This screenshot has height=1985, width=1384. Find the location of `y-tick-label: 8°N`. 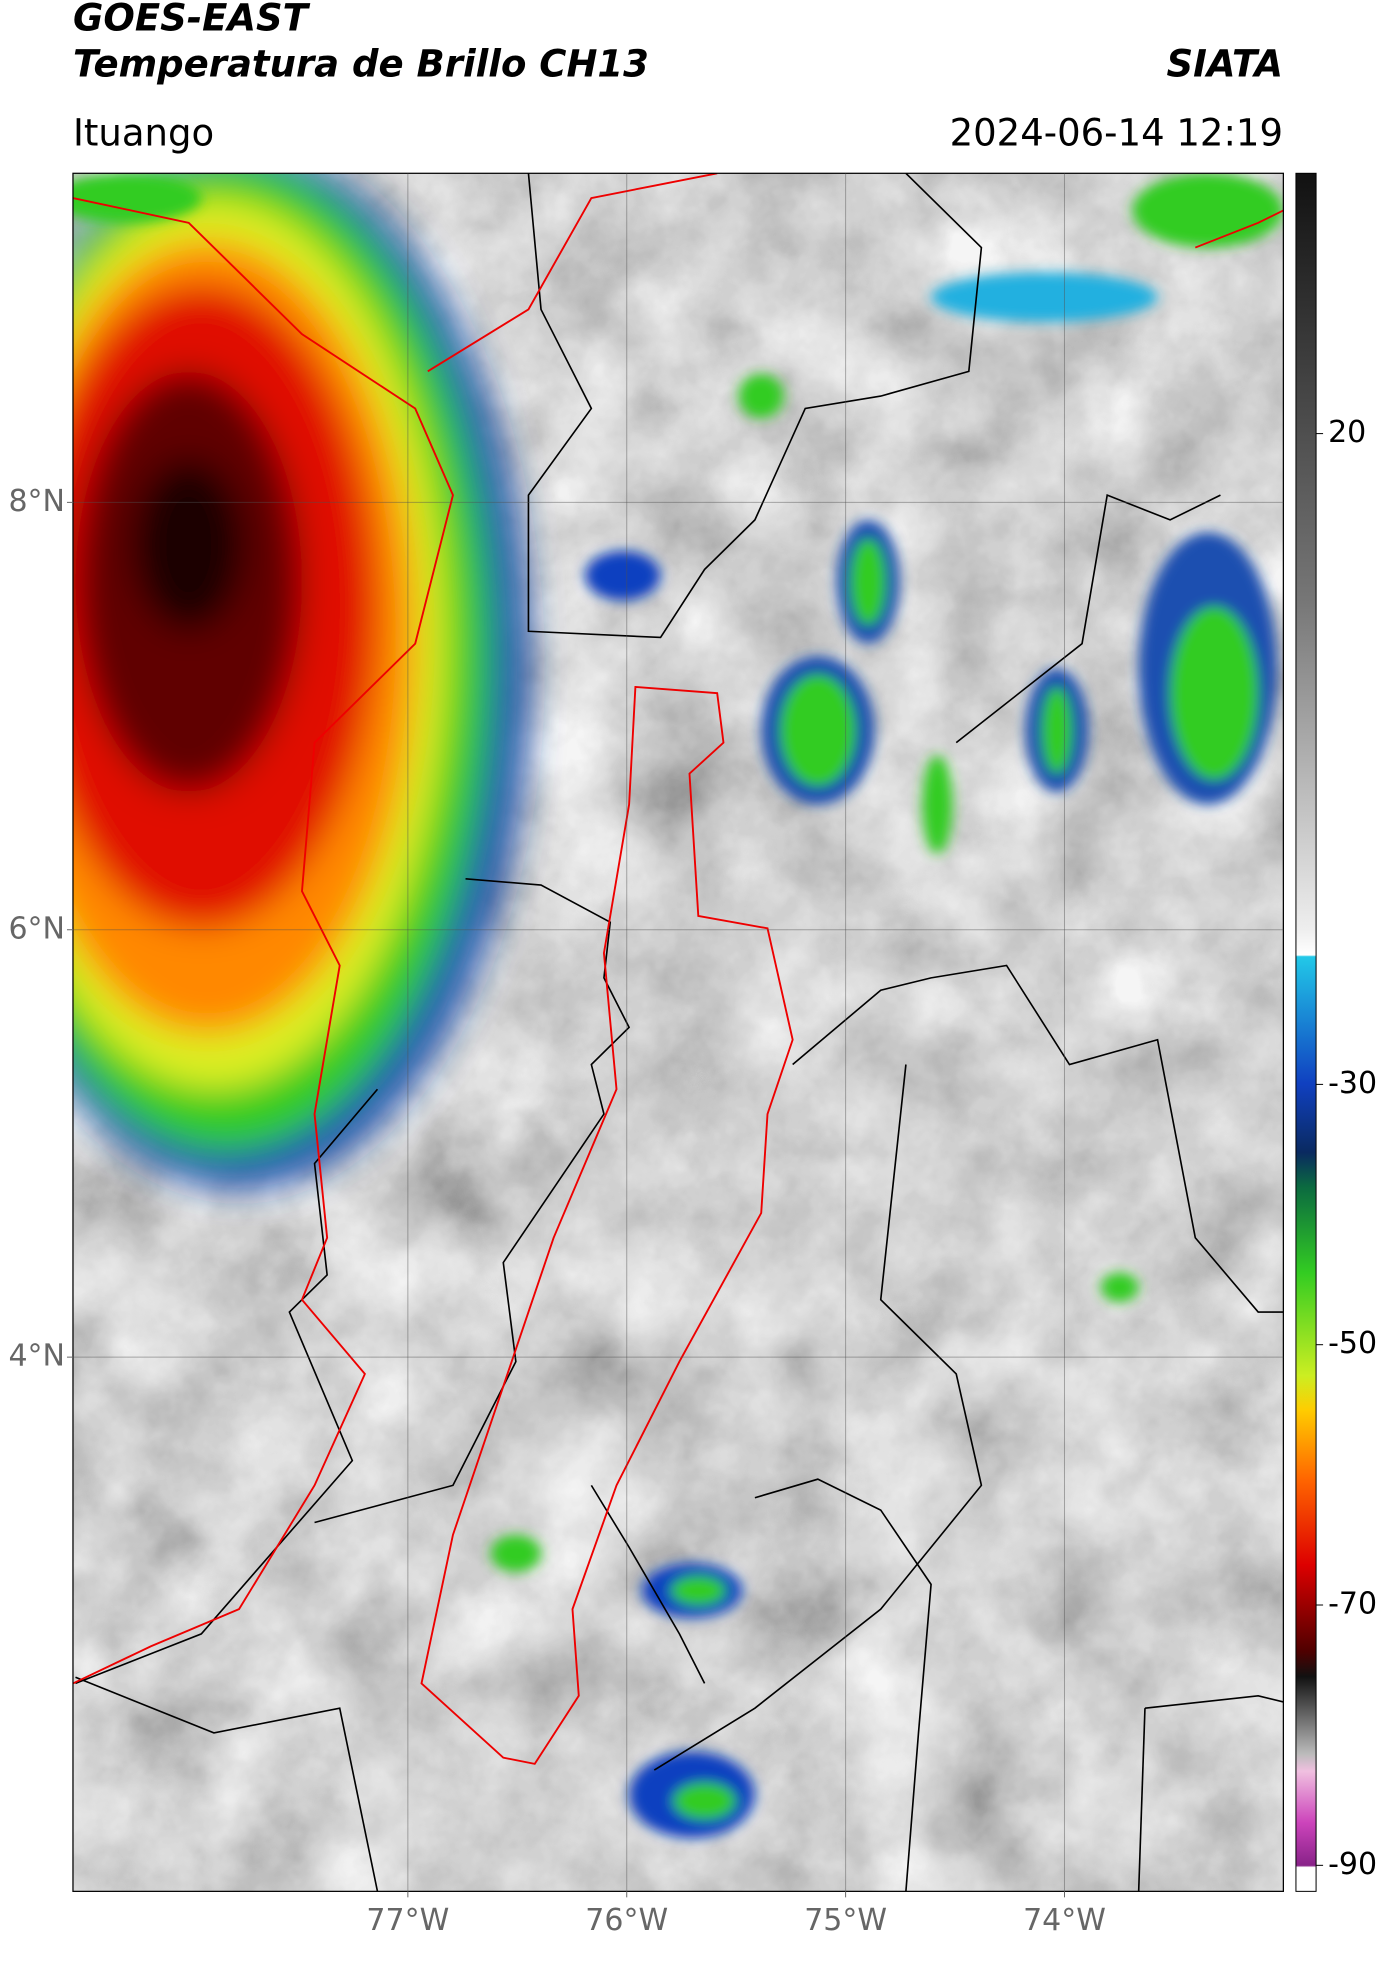

y-tick-label: 8°N is located at coordinates (36, 501).